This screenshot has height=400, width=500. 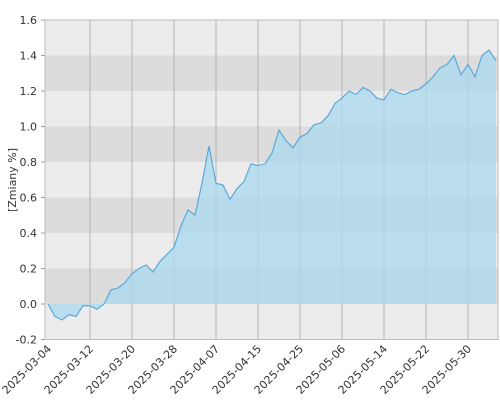 What do you see at coordinates (29, 20) in the screenshot?
I see `y-tick-label: 1.6` at bounding box center [29, 20].